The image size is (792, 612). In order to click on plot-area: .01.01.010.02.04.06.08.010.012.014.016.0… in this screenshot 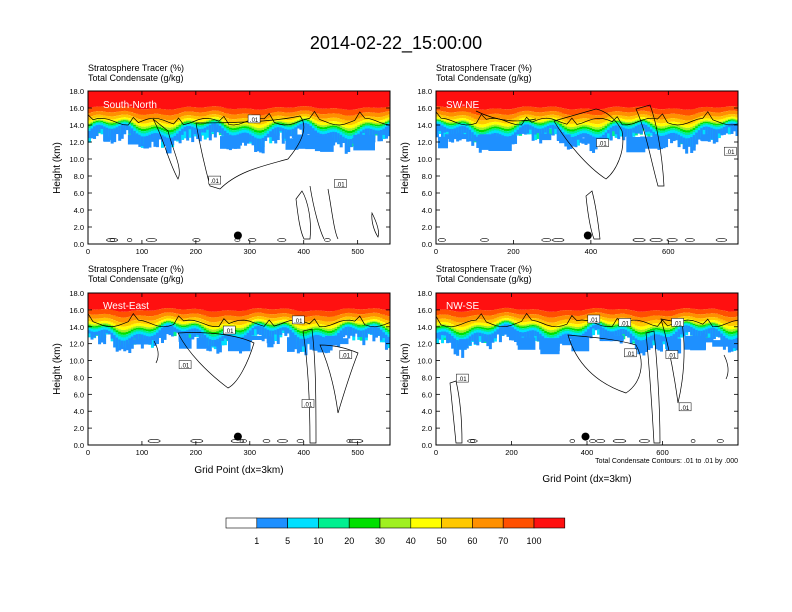, I will do `click(230, 171)`.